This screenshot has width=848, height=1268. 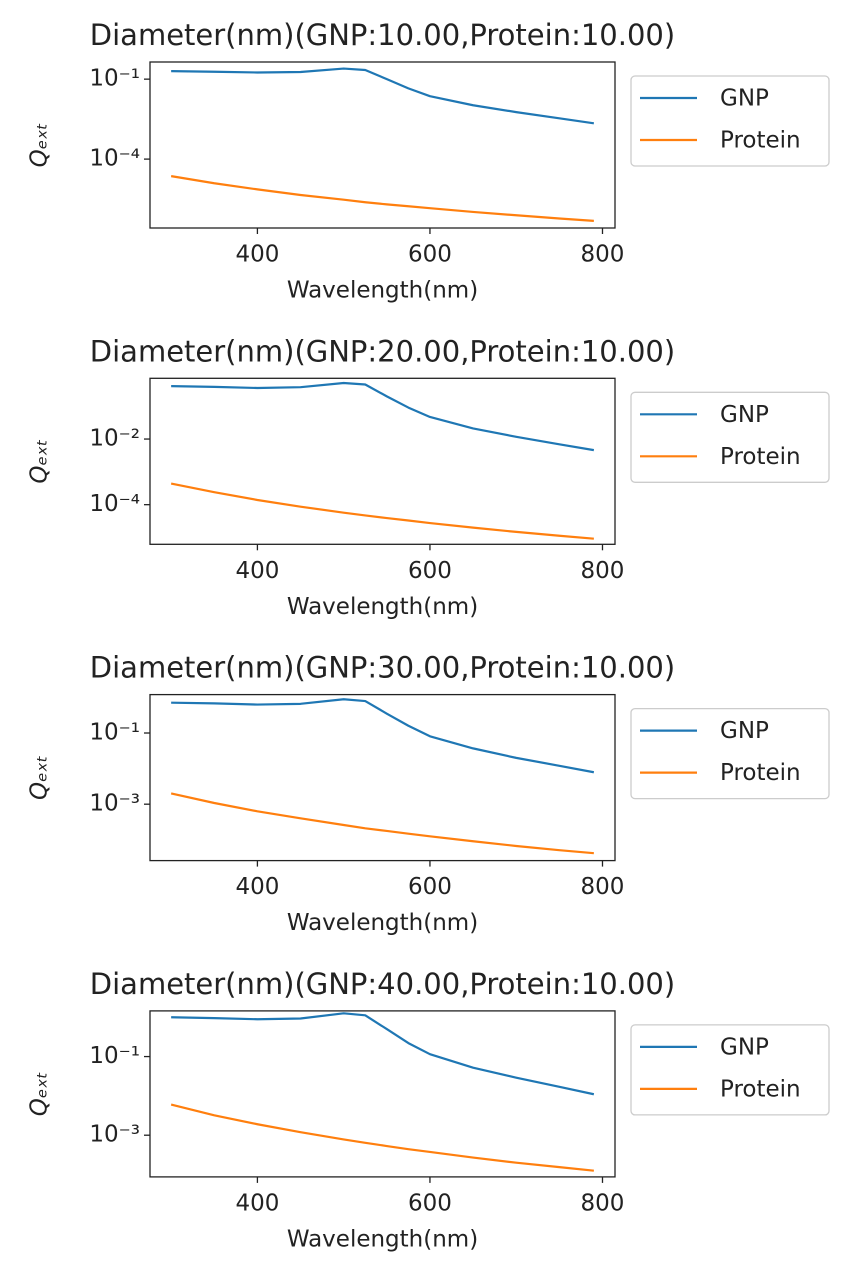 What do you see at coordinates (114, 439) in the screenshot?
I see `y-tick-label: 10⁻²` at bounding box center [114, 439].